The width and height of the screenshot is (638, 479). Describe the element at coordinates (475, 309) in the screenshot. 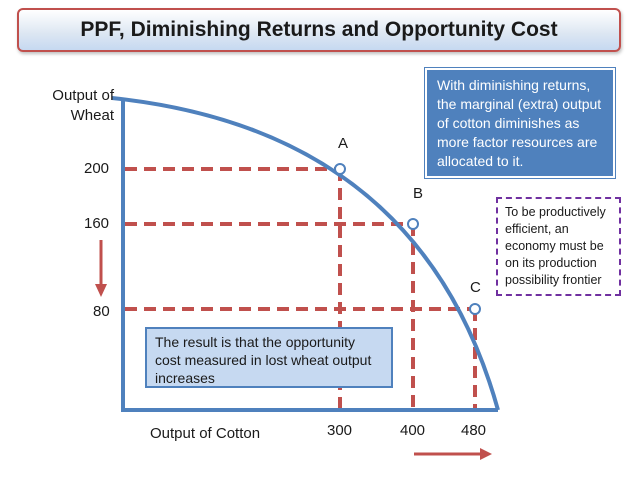

I see `point-c-marker` at that location.